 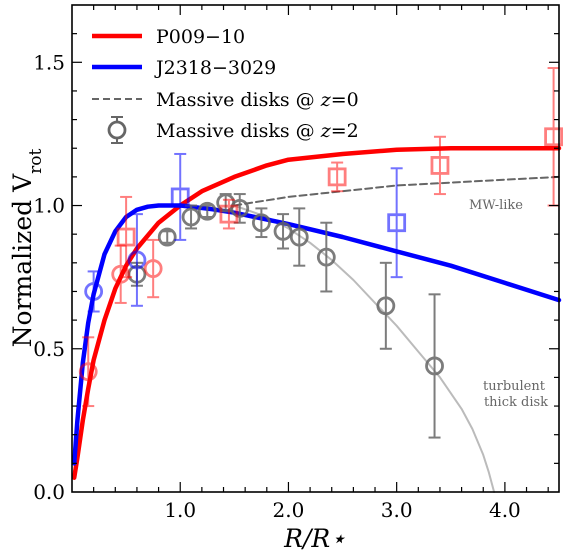 What do you see at coordinates (49, 349) in the screenshot?
I see `y-tick-label-1: 0.5` at bounding box center [49, 349].